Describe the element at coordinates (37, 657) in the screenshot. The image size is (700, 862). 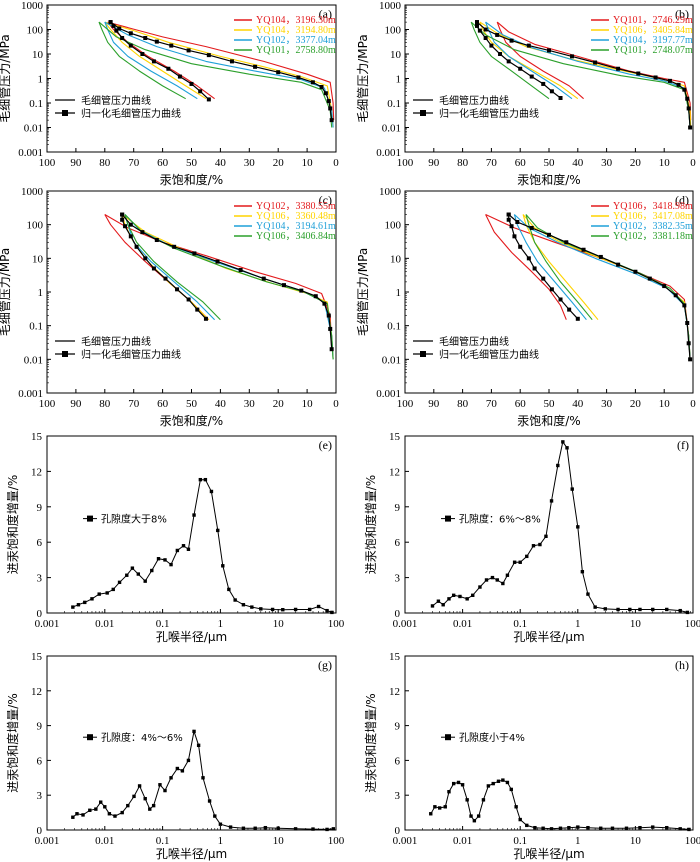
I see `y-tick-label: 15` at that location.